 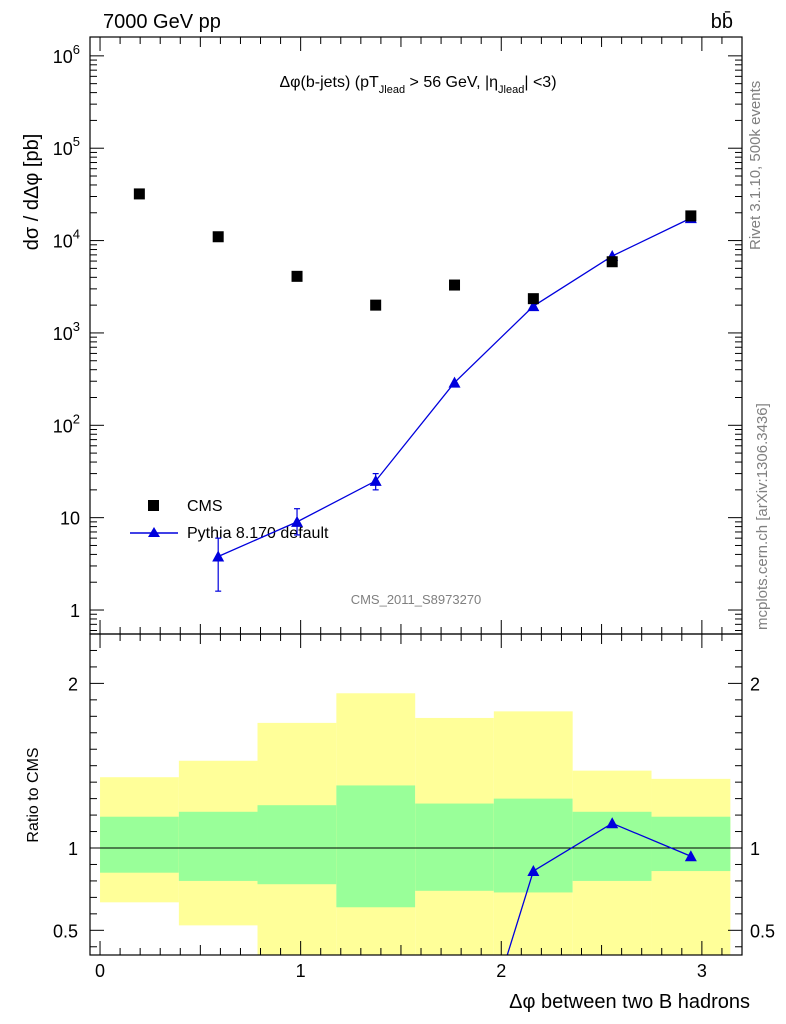 What do you see at coordinates (755, 684) in the screenshot?
I see `ratio-y-tick-label-right: 2` at bounding box center [755, 684].